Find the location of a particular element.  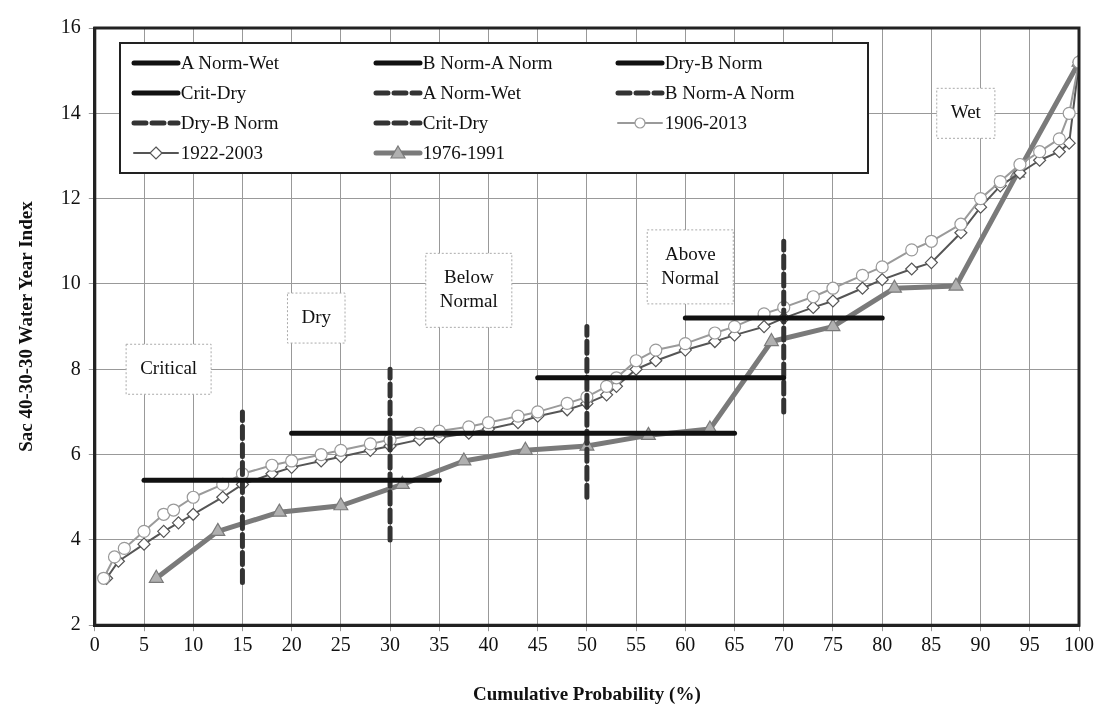

x-tick-label: 65 is located at coordinates (734, 644).